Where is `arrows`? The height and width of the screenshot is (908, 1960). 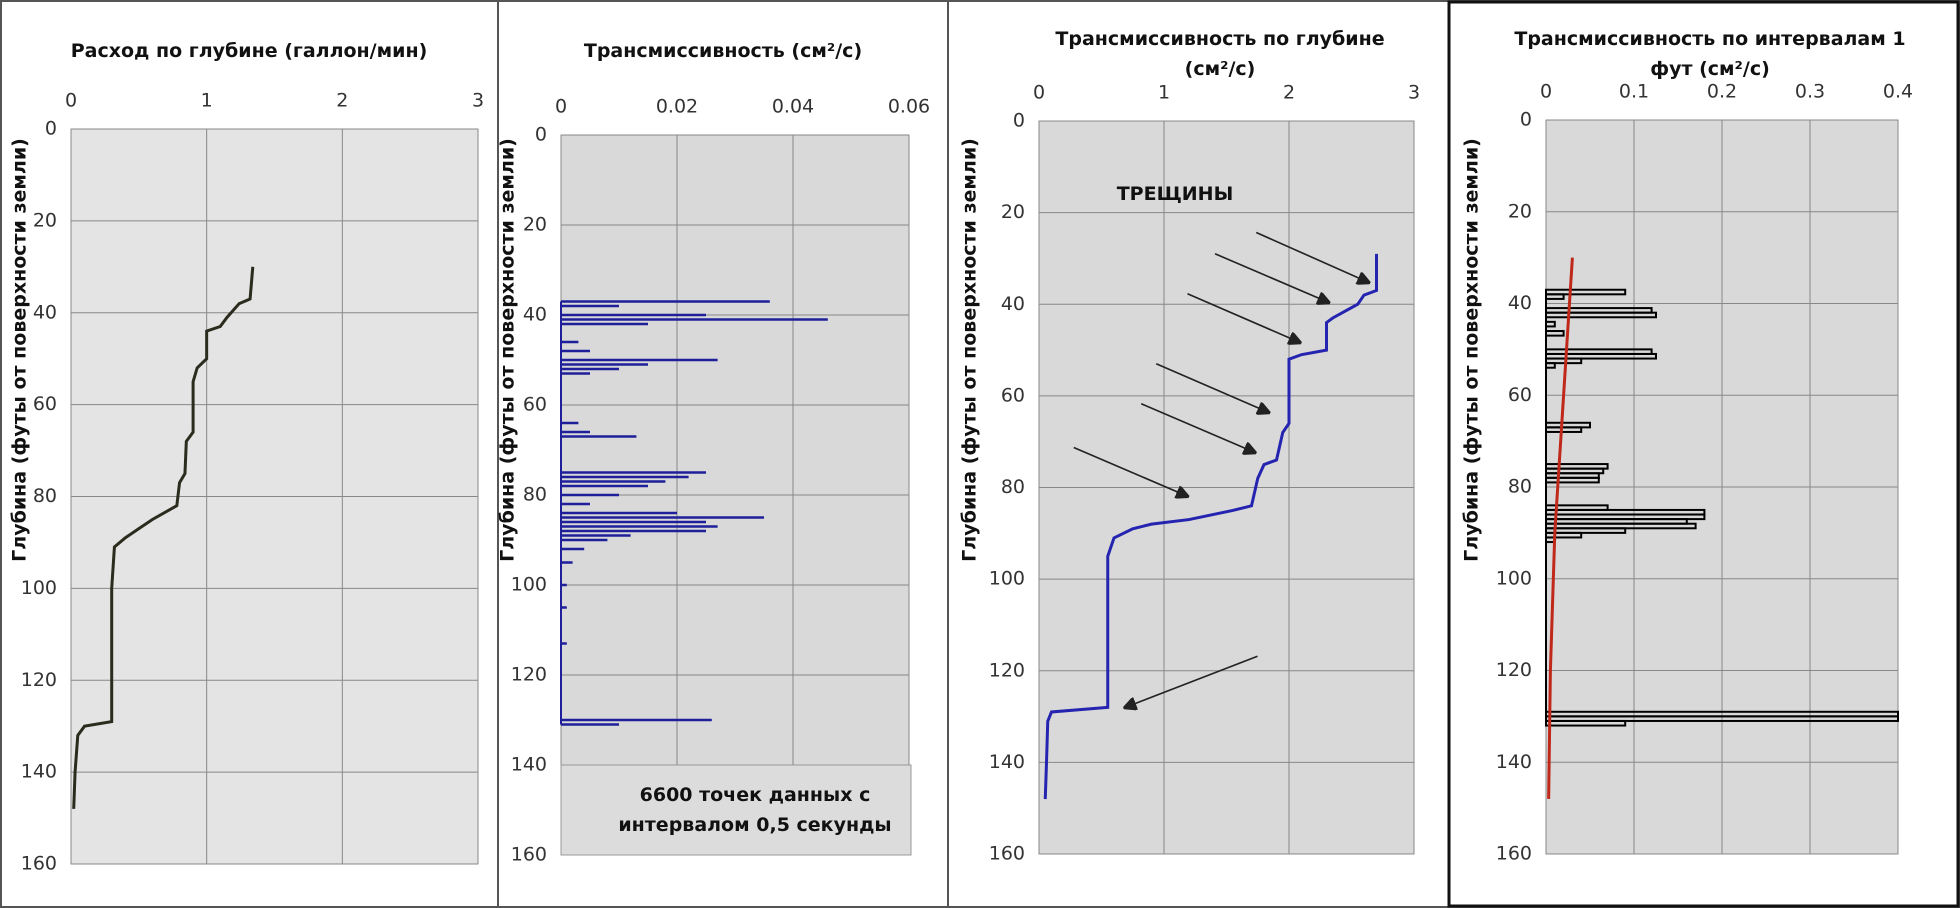 arrows is located at coordinates (1221, 469).